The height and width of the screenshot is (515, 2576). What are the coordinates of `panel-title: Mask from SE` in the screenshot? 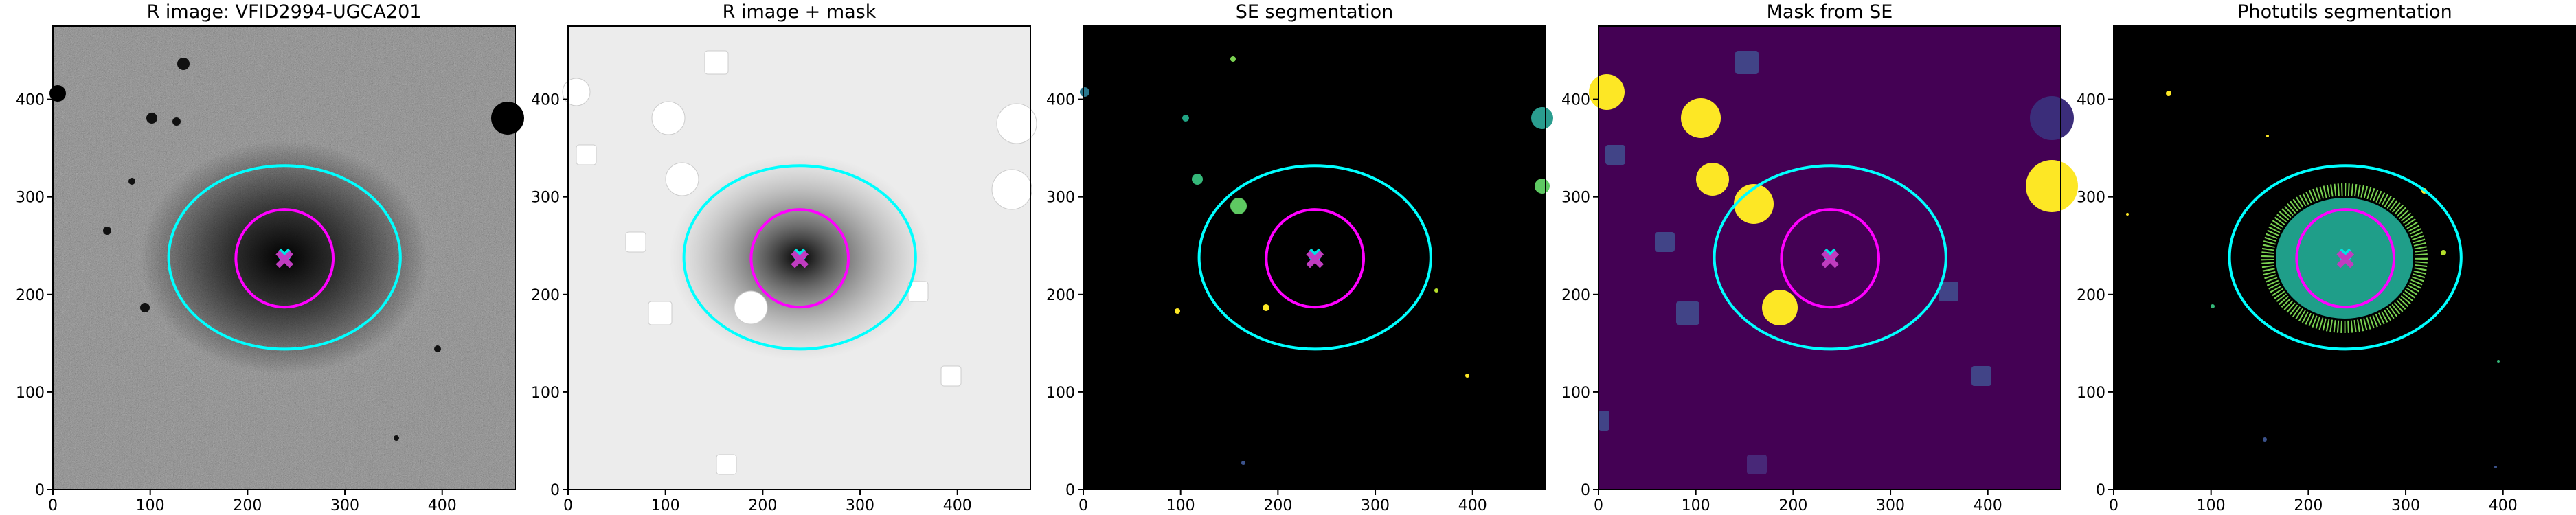 It's located at (1830, 12).